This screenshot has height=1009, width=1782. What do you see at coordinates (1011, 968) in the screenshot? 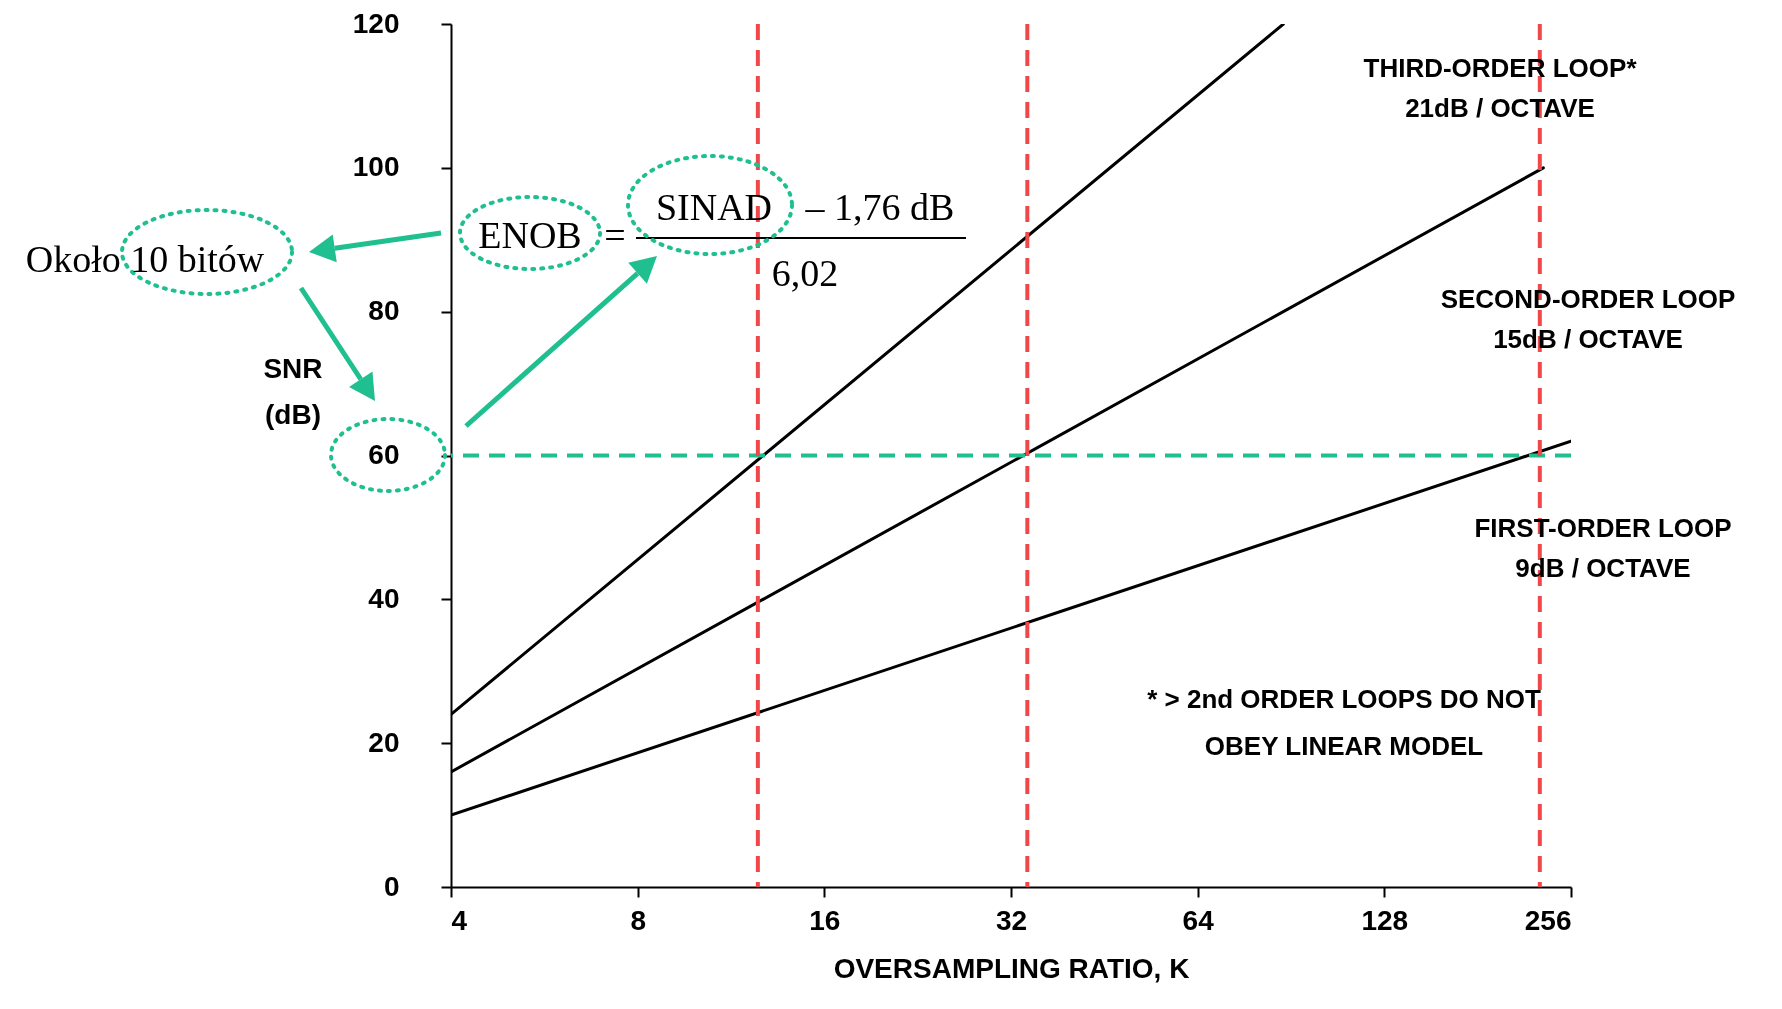
I see `x-axis-title: OVERSAMPLING RATIO, K` at bounding box center [1011, 968].